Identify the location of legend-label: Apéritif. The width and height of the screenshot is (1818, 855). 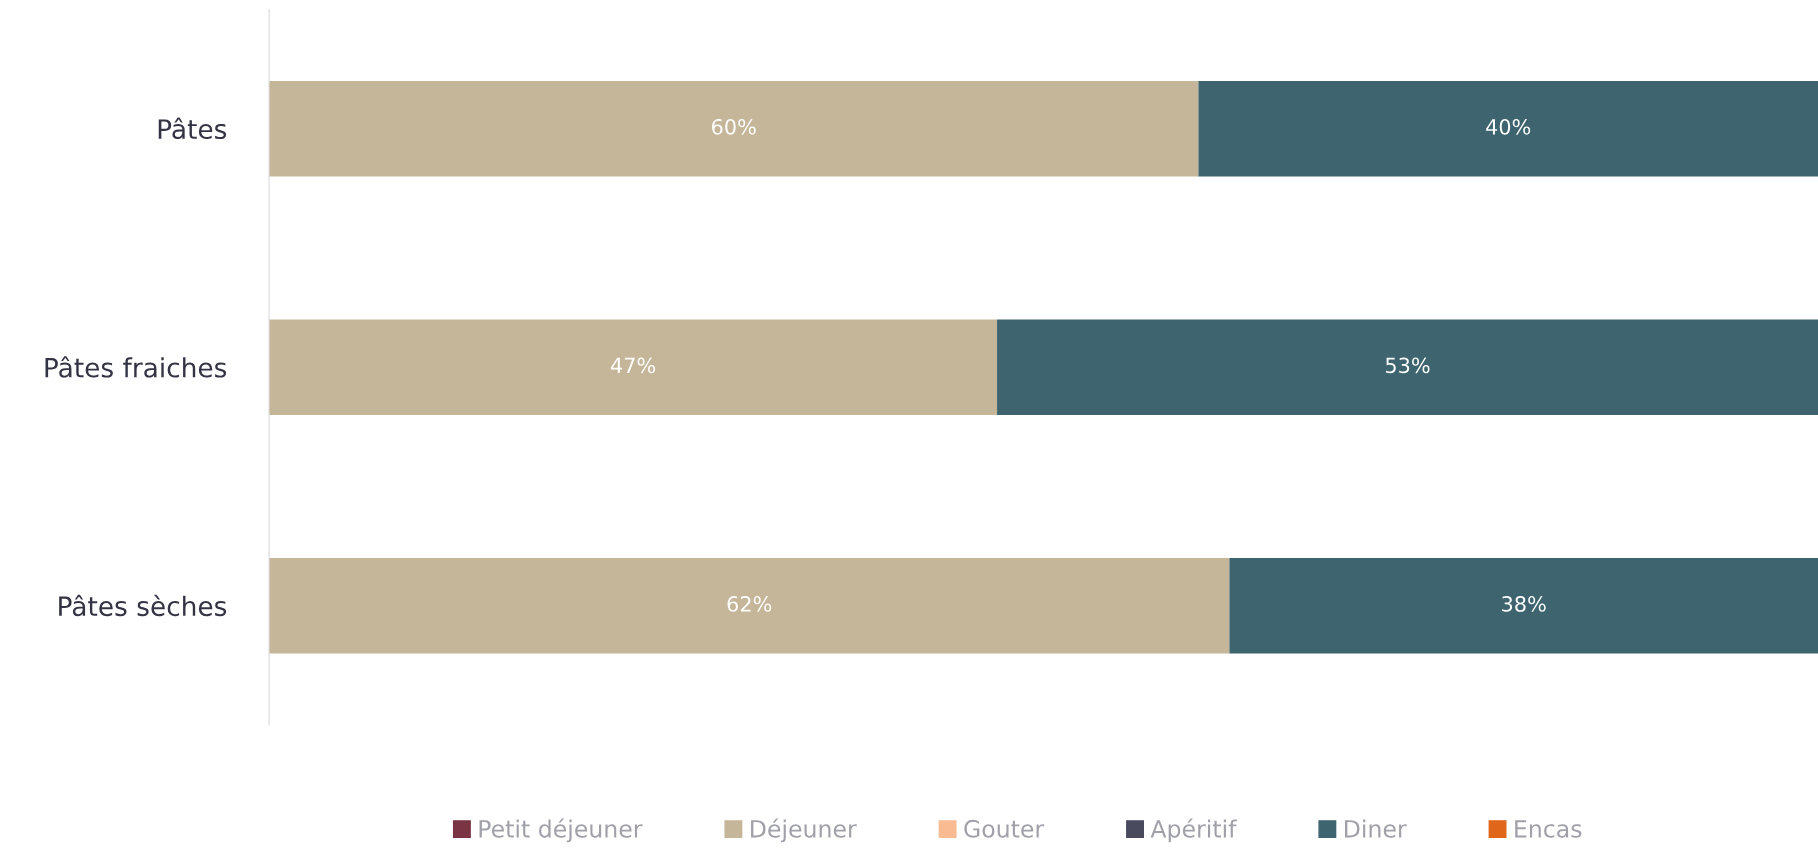
(1193, 830).